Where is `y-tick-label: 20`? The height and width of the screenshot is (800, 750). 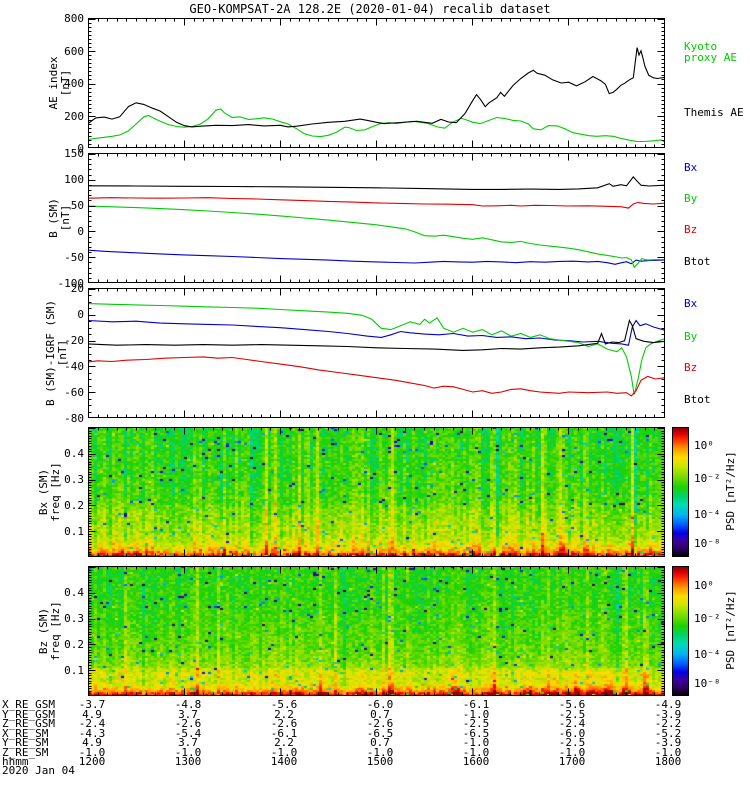 y-tick-label: 20 is located at coordinates (77, 288).